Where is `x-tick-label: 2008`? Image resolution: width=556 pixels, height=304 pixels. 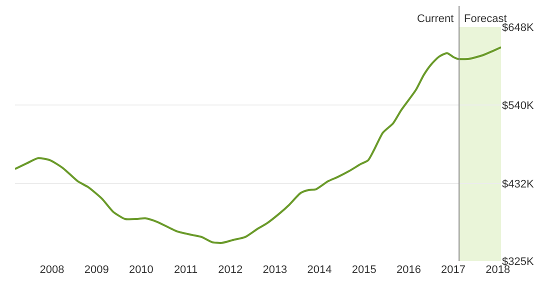
x-tick-label: 2008 is located at coordinates (52, 270).